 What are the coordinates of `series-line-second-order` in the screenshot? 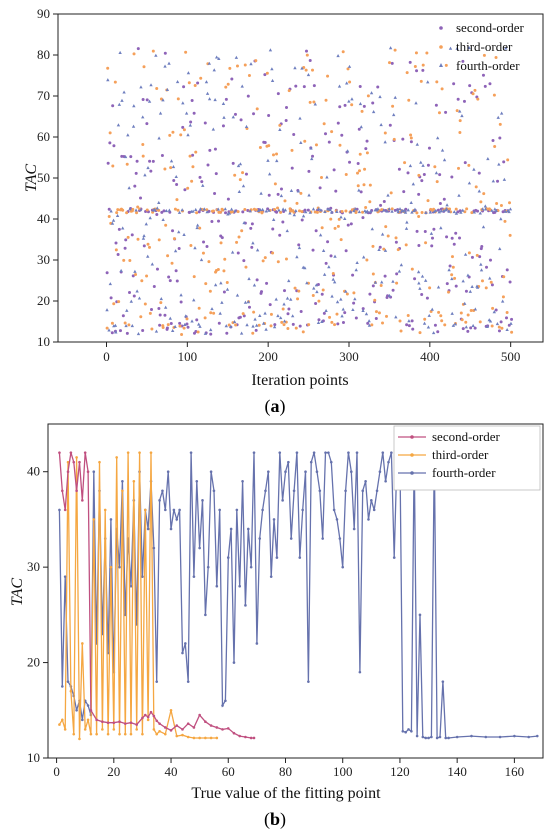 It's located at (156, 595).